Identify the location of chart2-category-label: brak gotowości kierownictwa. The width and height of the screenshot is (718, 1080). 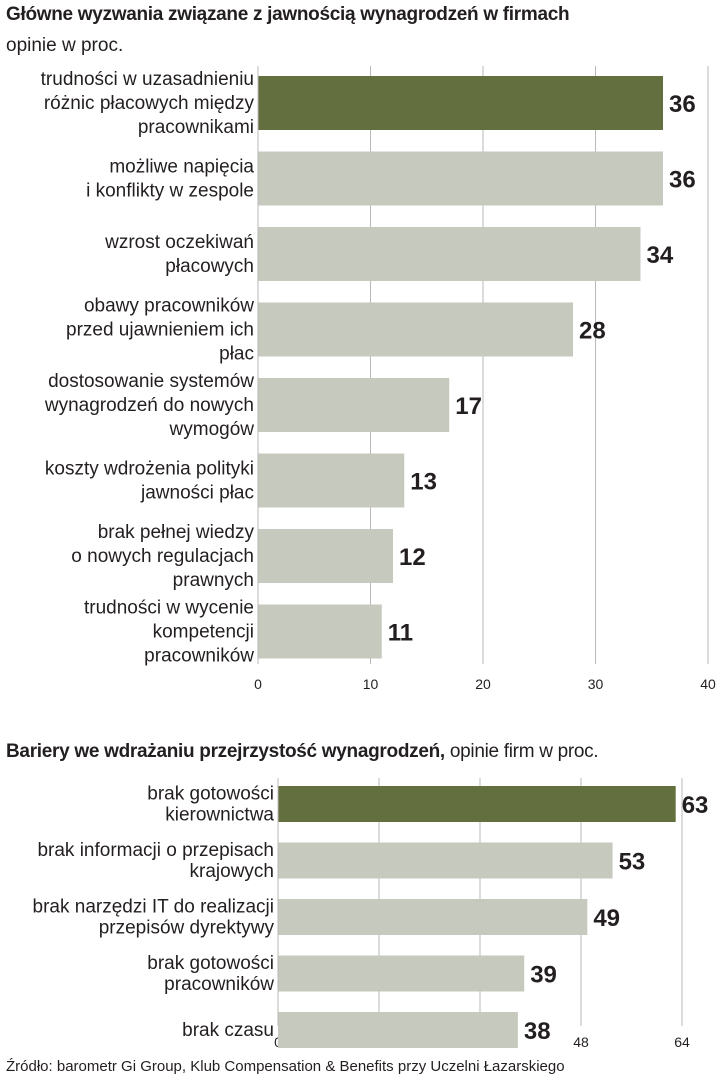
(210, 805).